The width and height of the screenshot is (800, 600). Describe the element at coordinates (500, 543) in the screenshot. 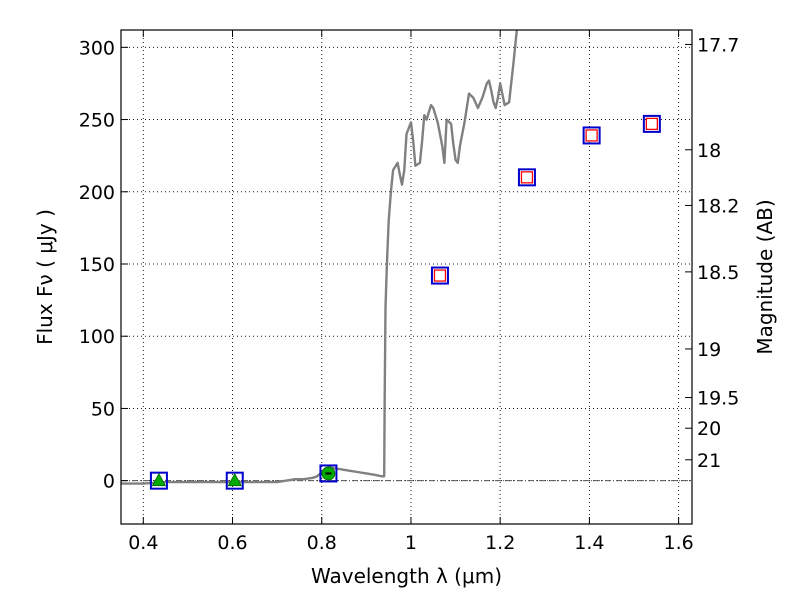

I see `x-tick-label: 1.2` at that location.